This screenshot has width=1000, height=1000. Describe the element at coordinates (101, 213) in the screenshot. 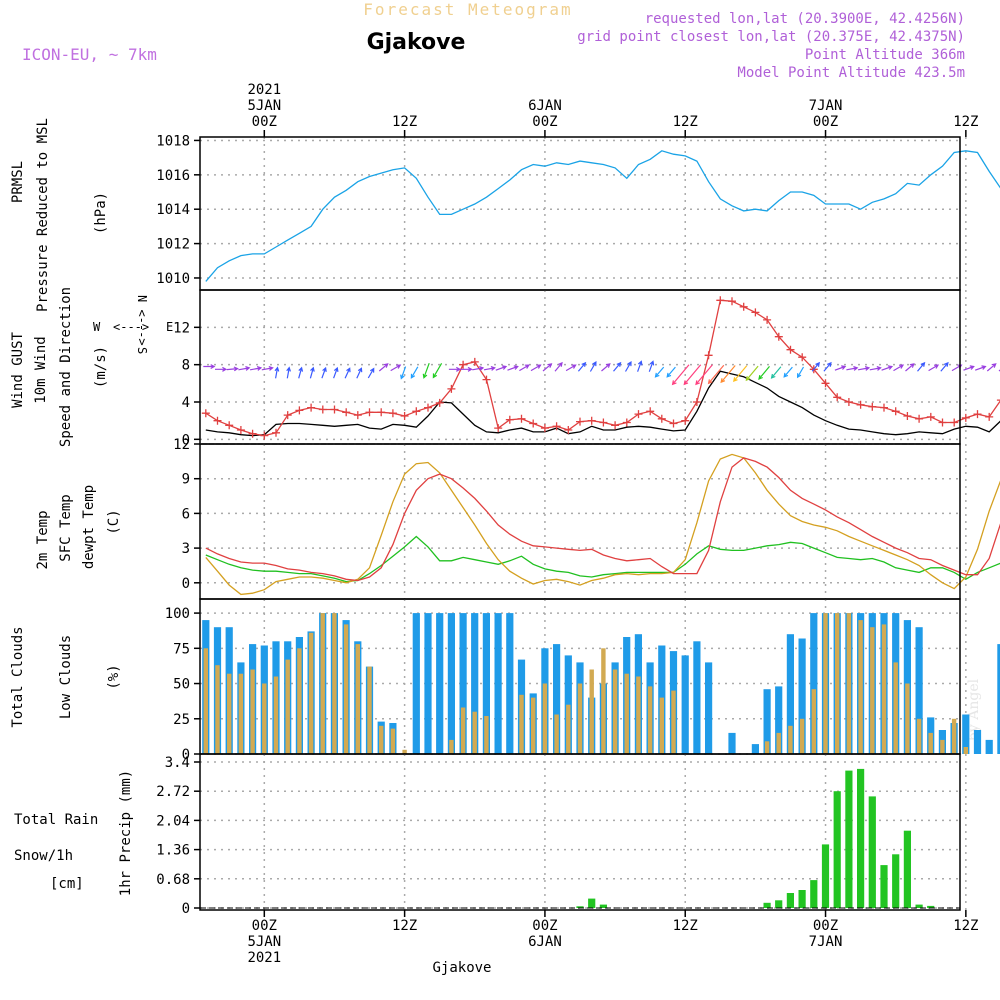

I see `pressure-unit: (hPa)` at that location.